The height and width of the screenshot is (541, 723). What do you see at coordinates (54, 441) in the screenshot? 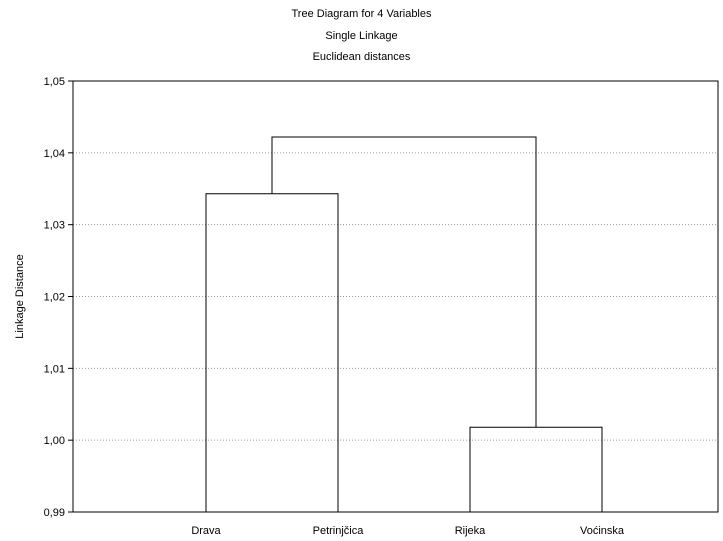
I see `y-tick-label: 1,00` at bounding box center [54, 441].